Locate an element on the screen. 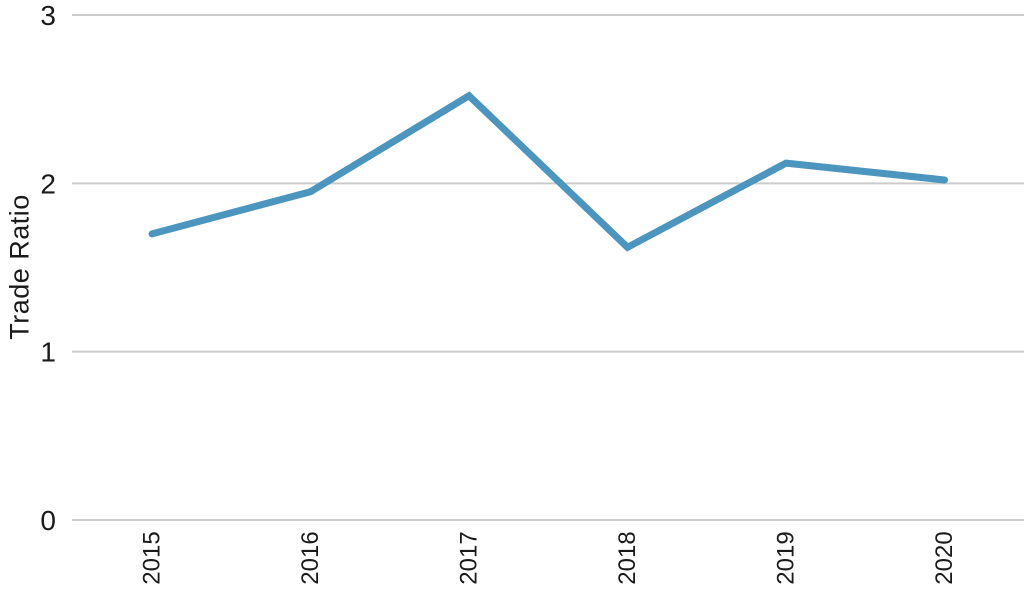  x-tick-label: 2018 is located at coordinates (627, 557).